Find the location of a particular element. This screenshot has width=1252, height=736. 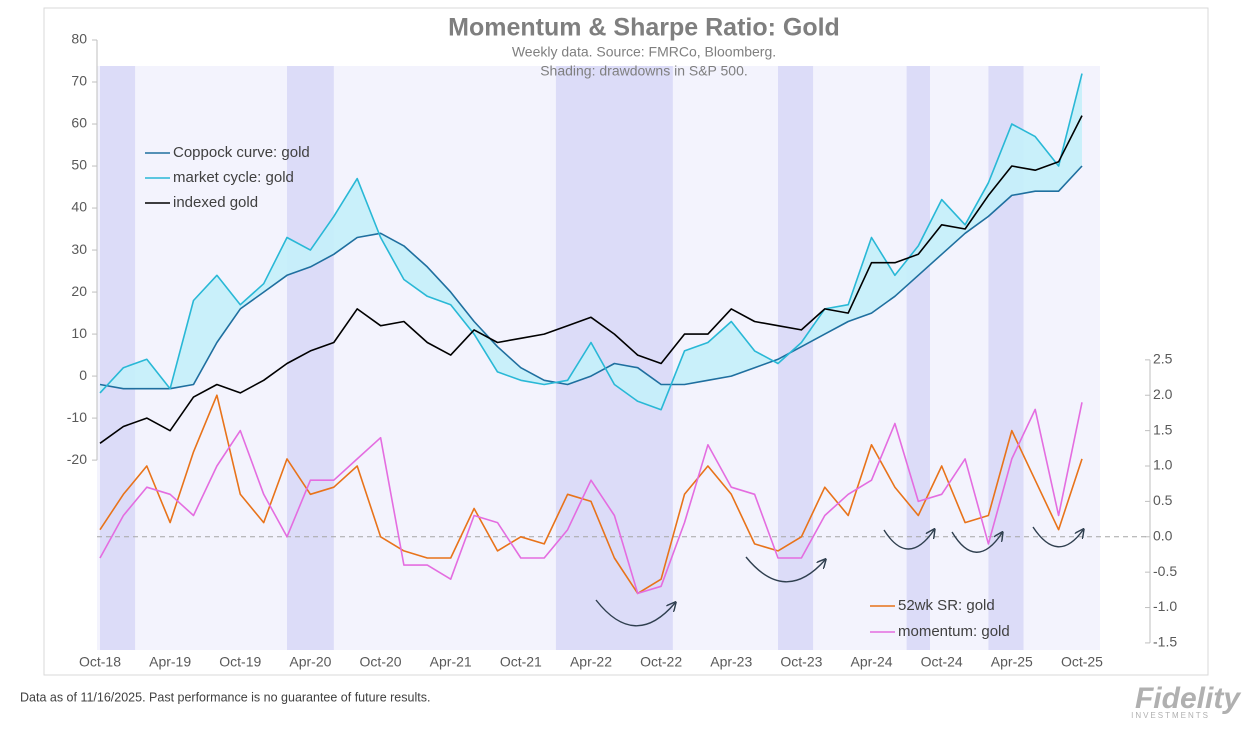

y2-tick-label: 2.0 is located at coordinates (1163, 394).